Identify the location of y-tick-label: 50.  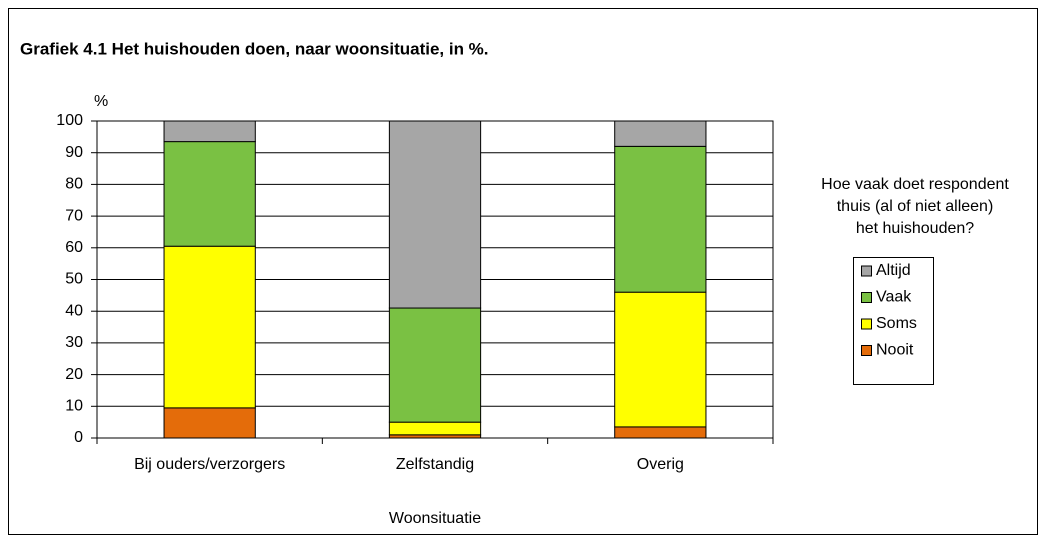
(74, 279).